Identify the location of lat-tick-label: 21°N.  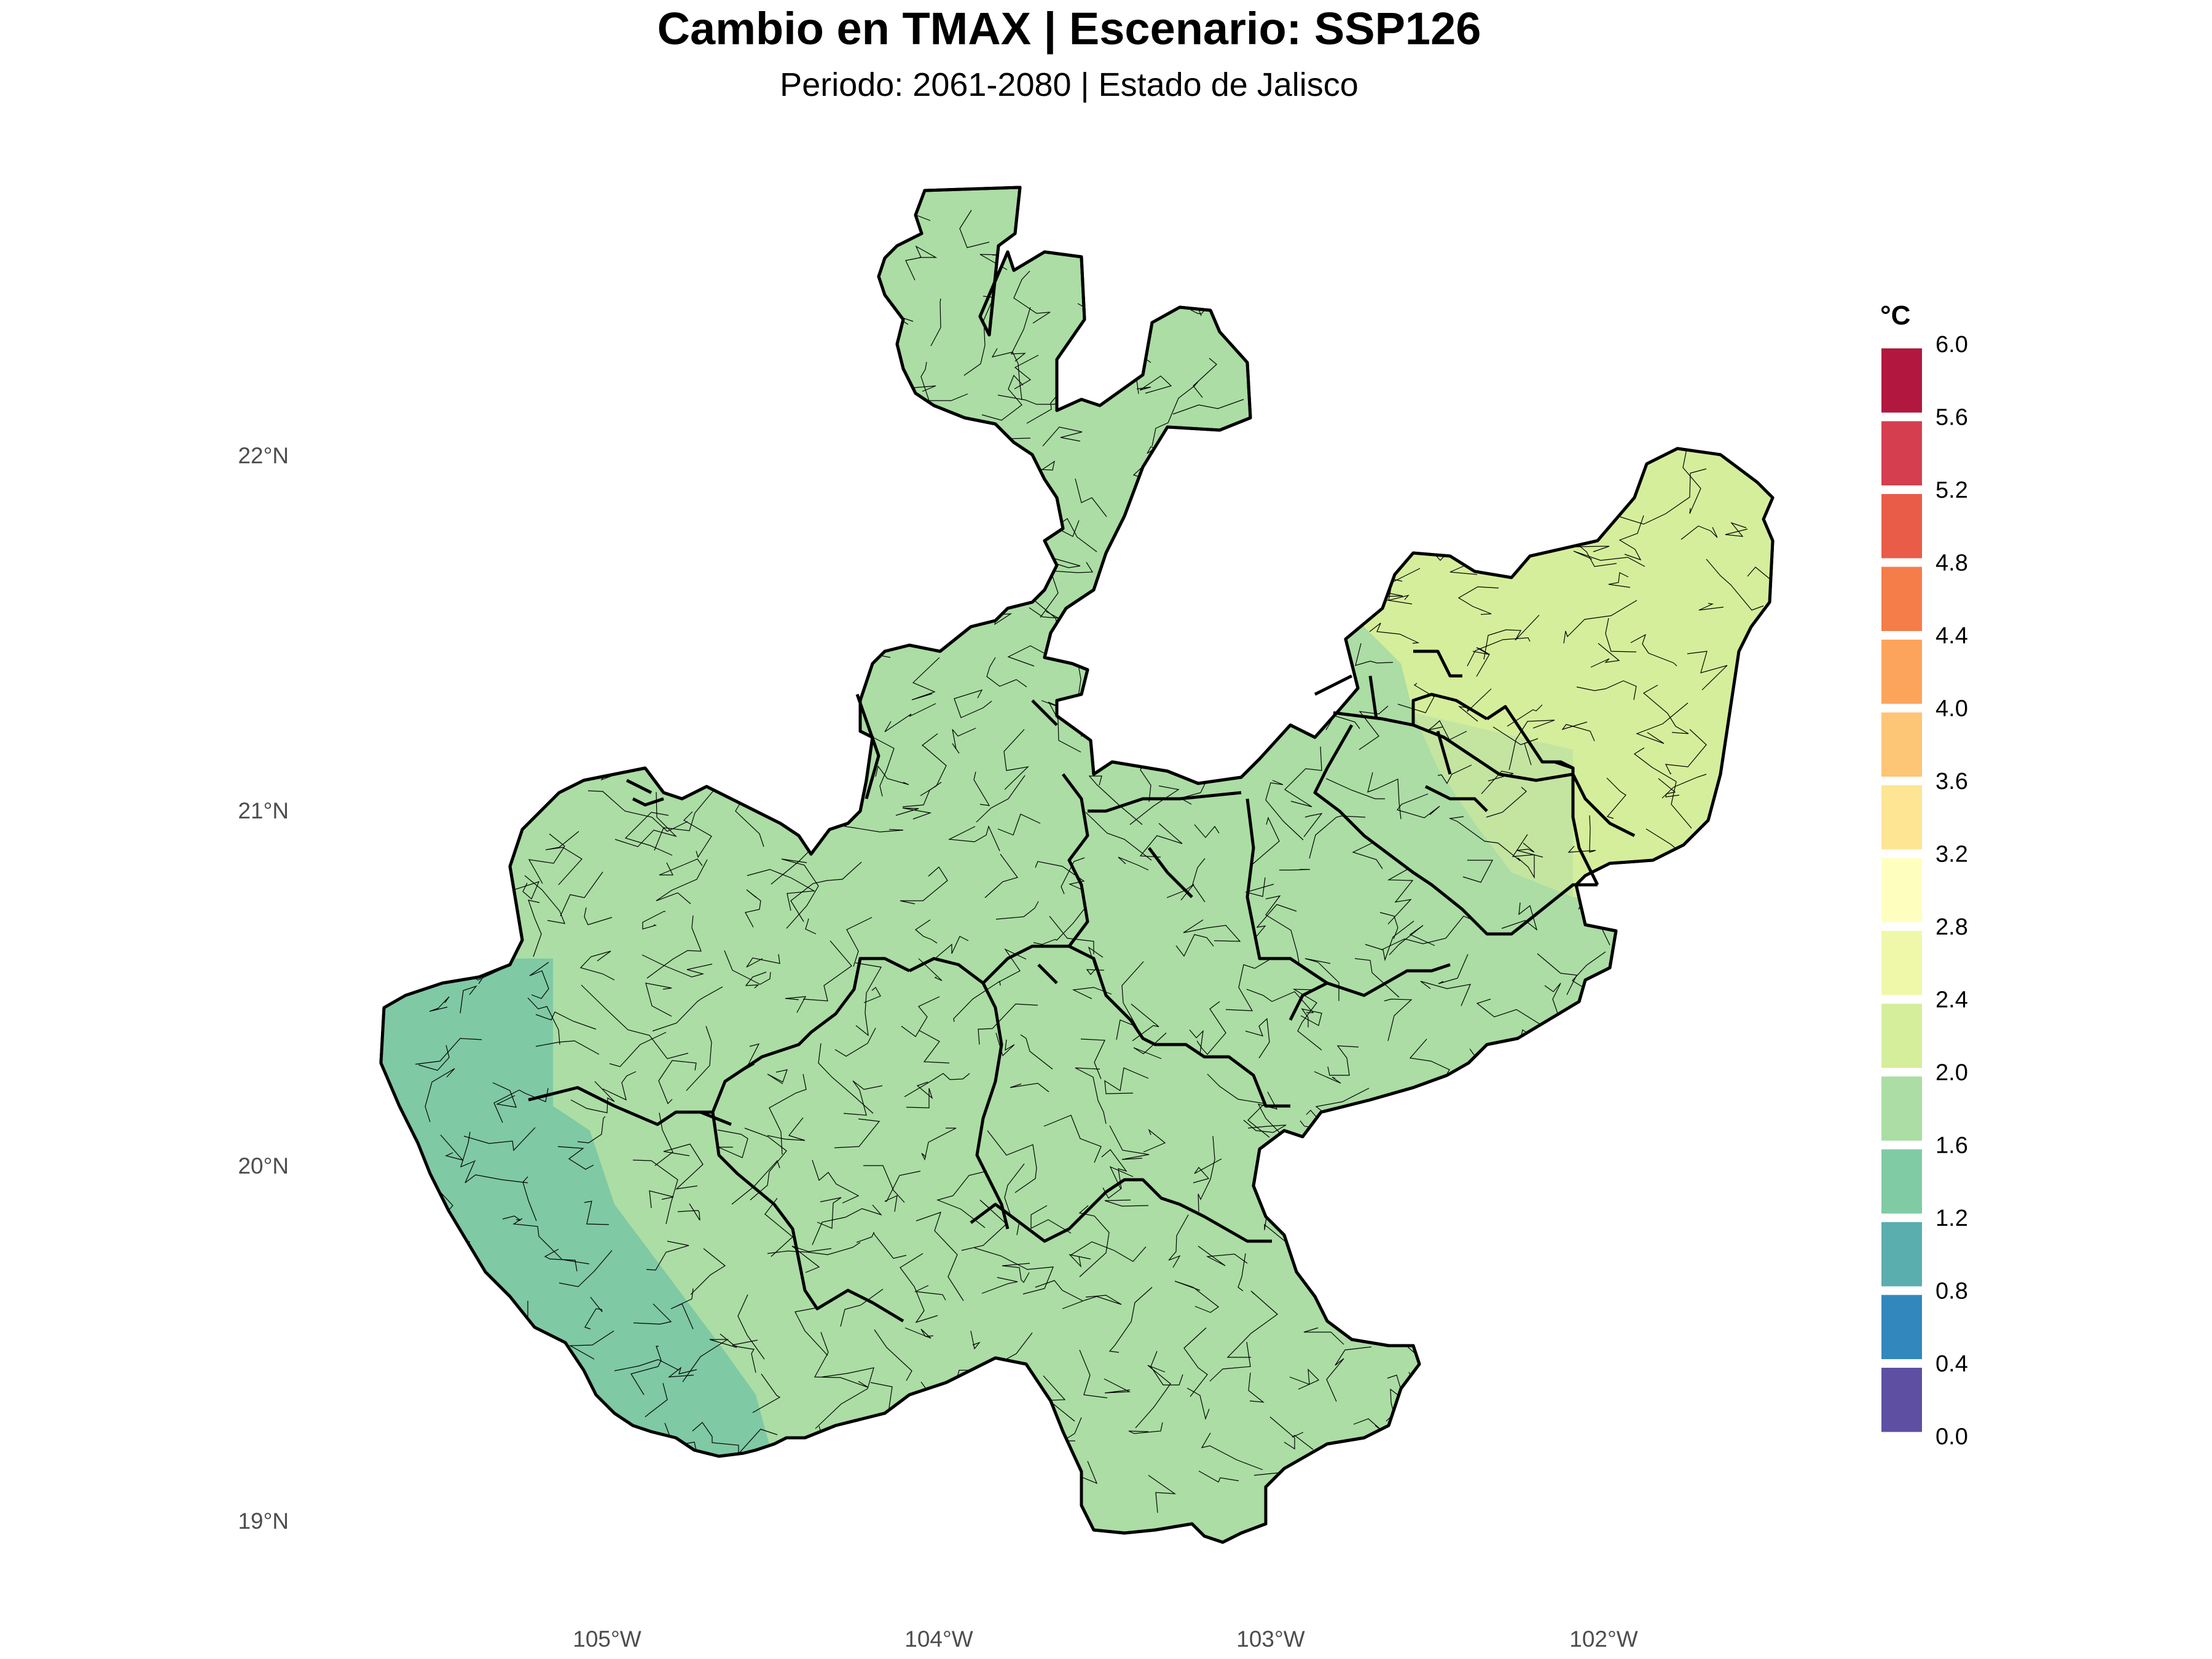
(263, 810).